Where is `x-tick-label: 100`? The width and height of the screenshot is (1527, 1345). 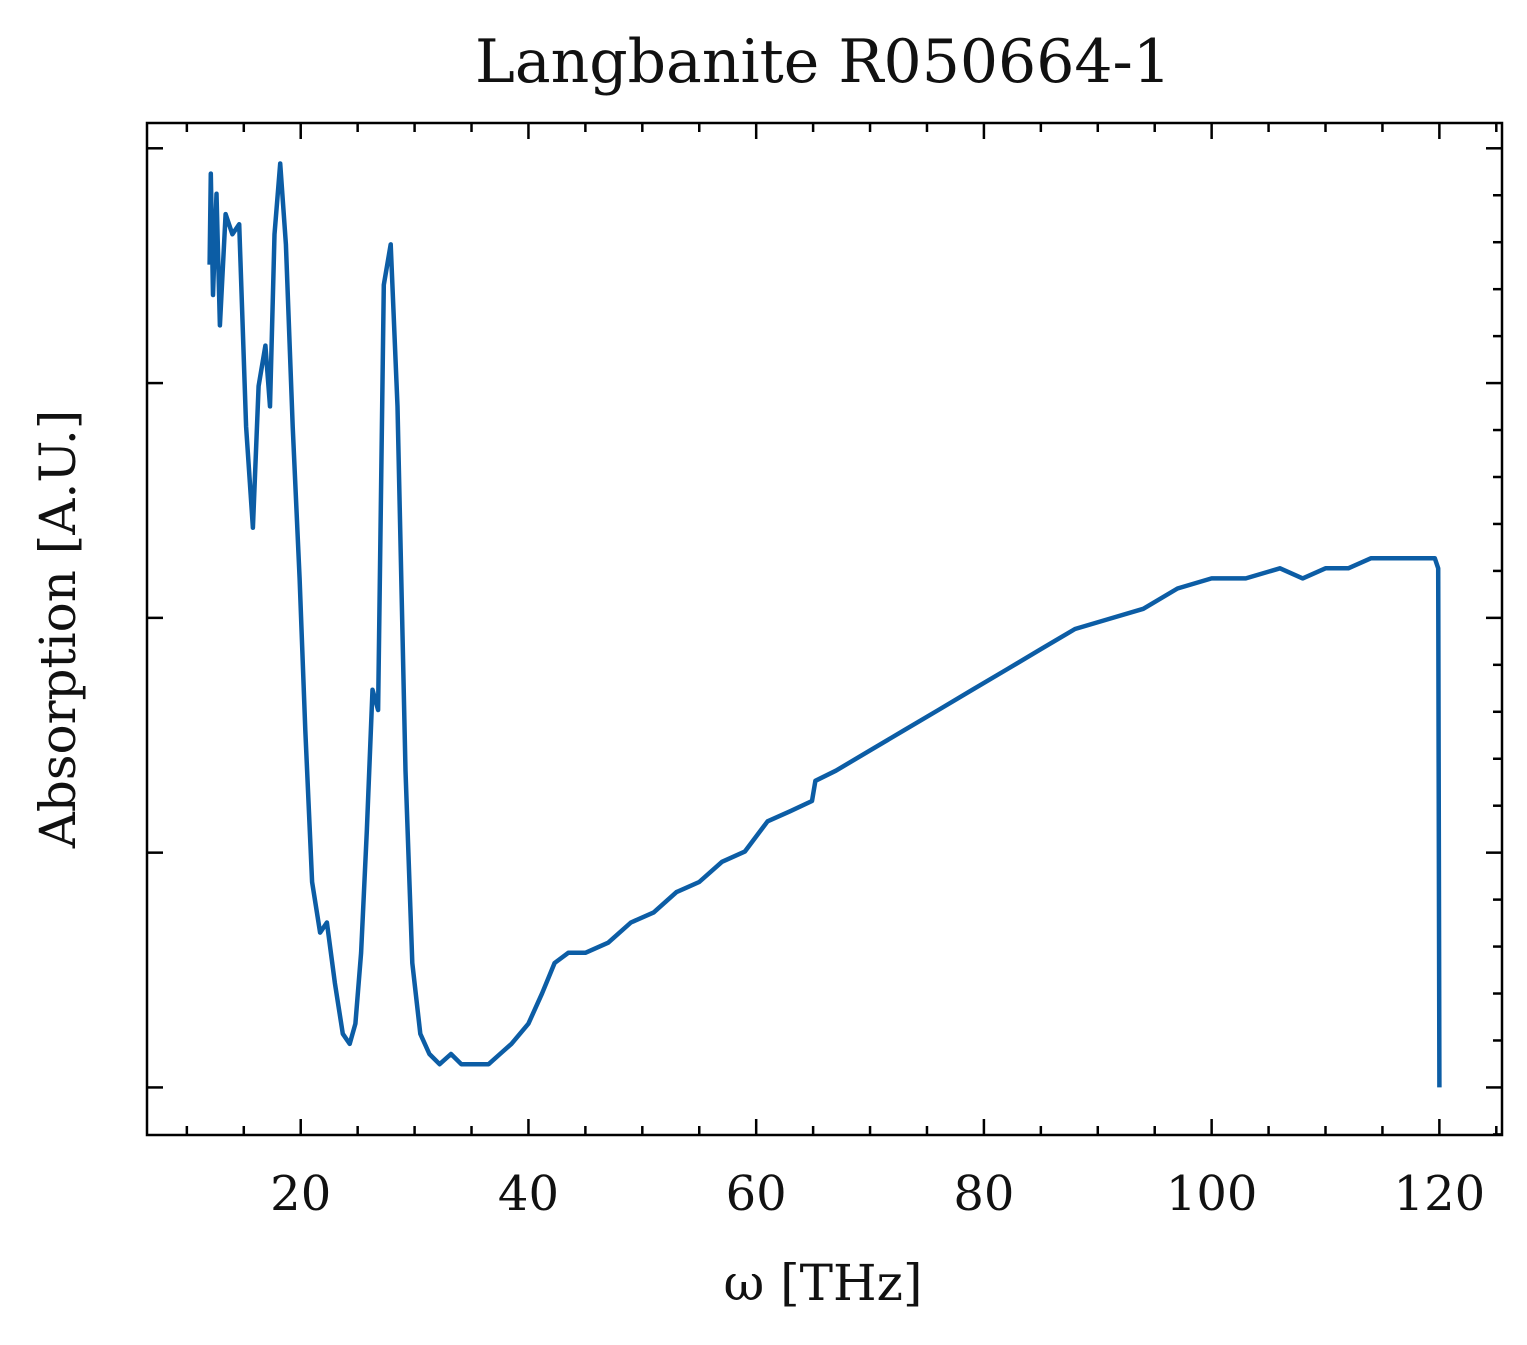
x-tick-label: 100 is located at coordinates (1212, 1194).